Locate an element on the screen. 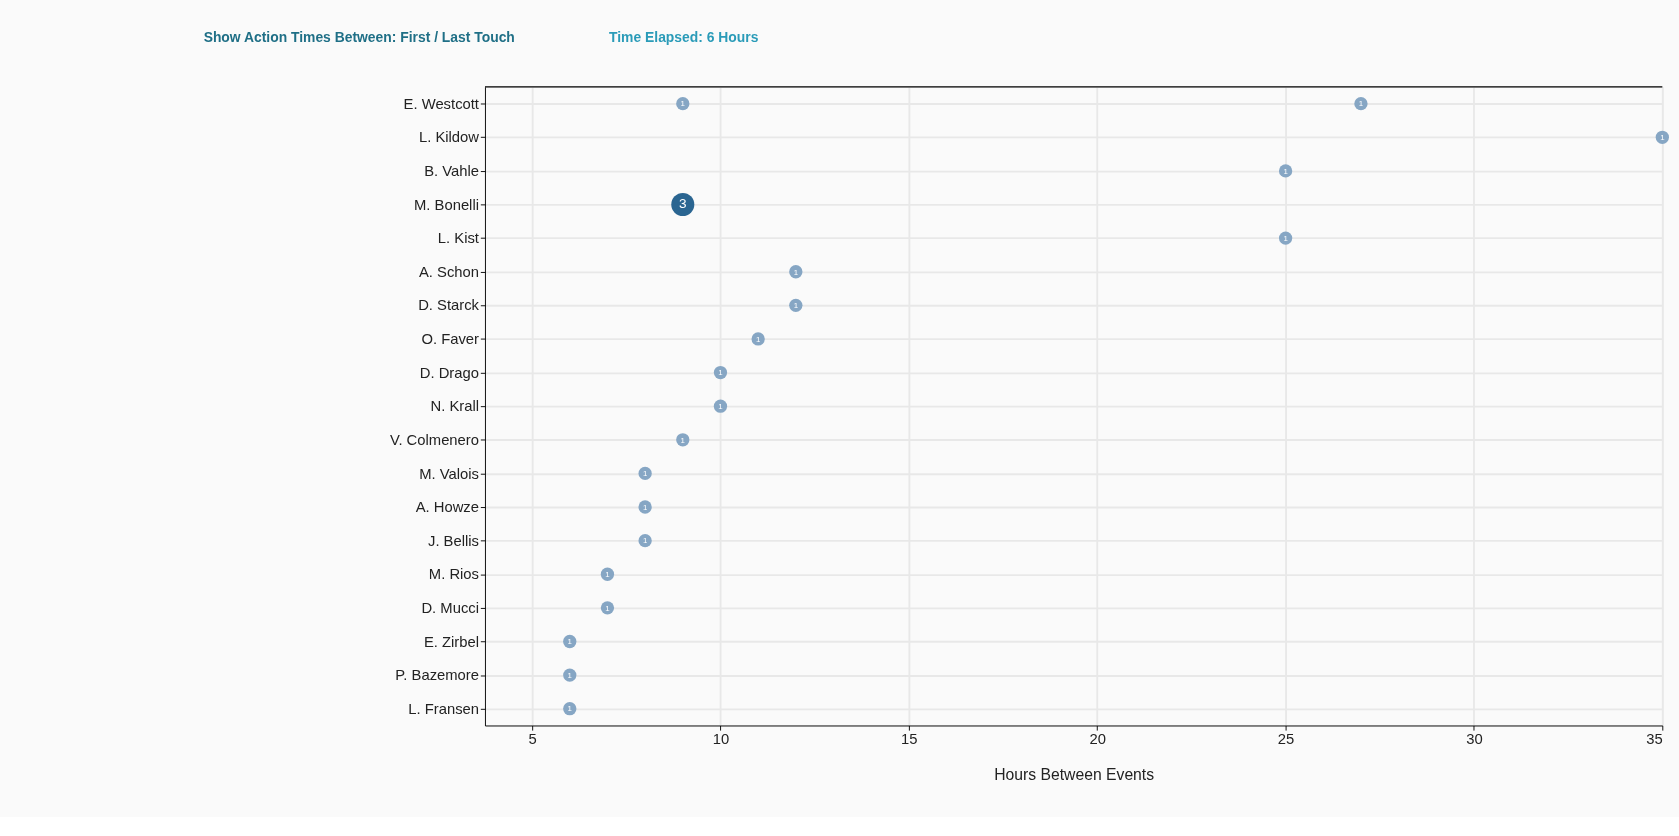  x-tick-label: 25 is located at coordinates (1286, 739).